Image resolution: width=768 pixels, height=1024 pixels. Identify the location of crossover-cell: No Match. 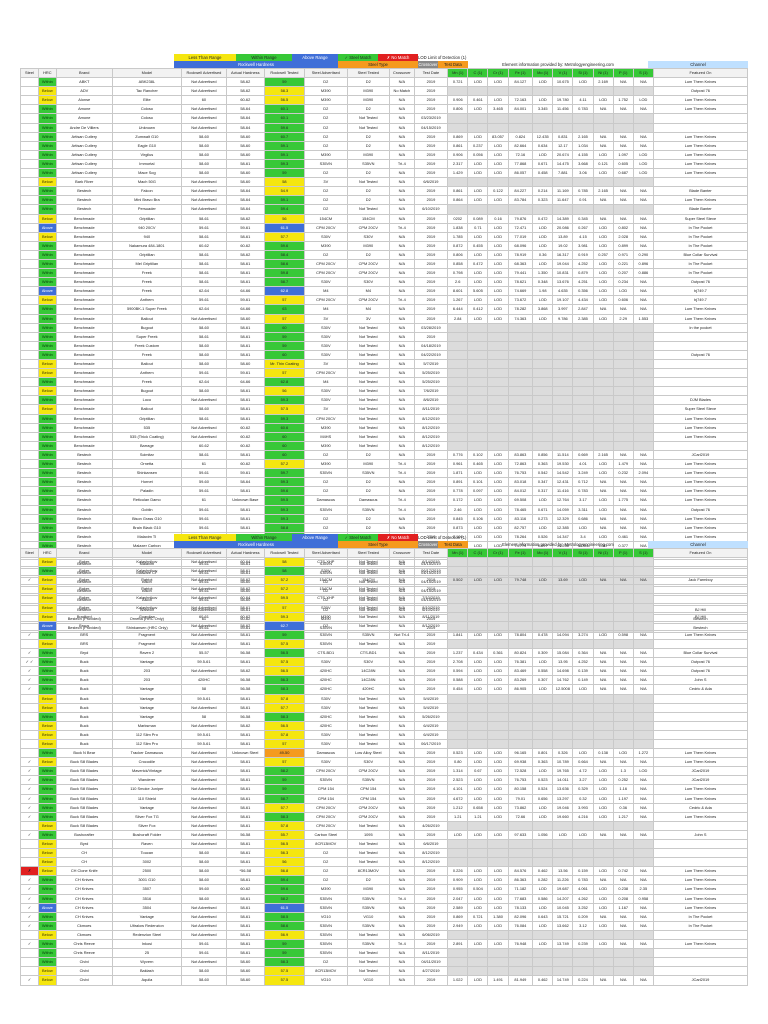
(402, 91).